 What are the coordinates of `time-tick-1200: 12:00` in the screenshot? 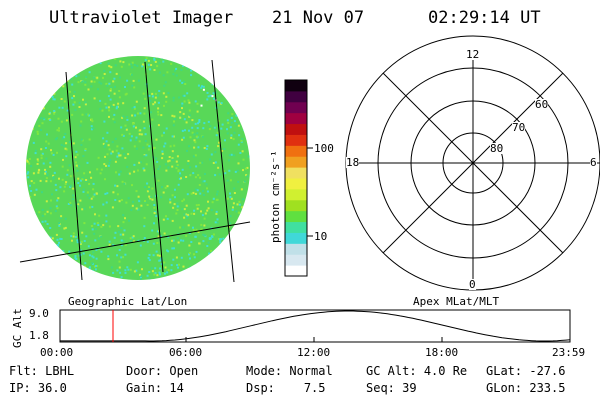 It's located at (314, 352).